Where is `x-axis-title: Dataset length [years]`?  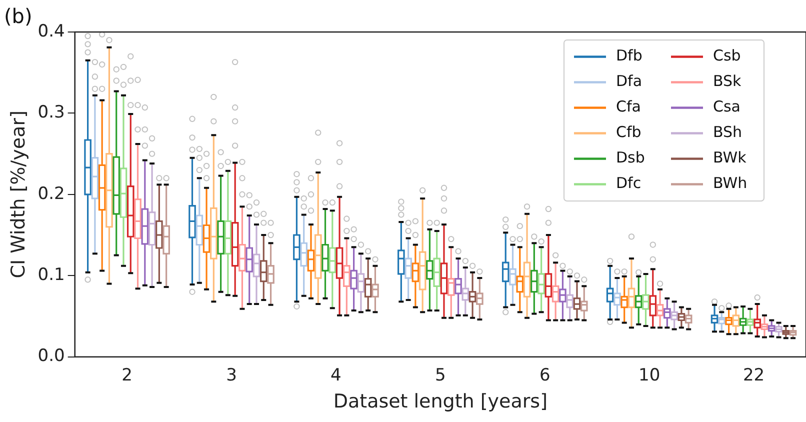 x-axis-title: Dataset length [years] is located at coordinates (440, 401).